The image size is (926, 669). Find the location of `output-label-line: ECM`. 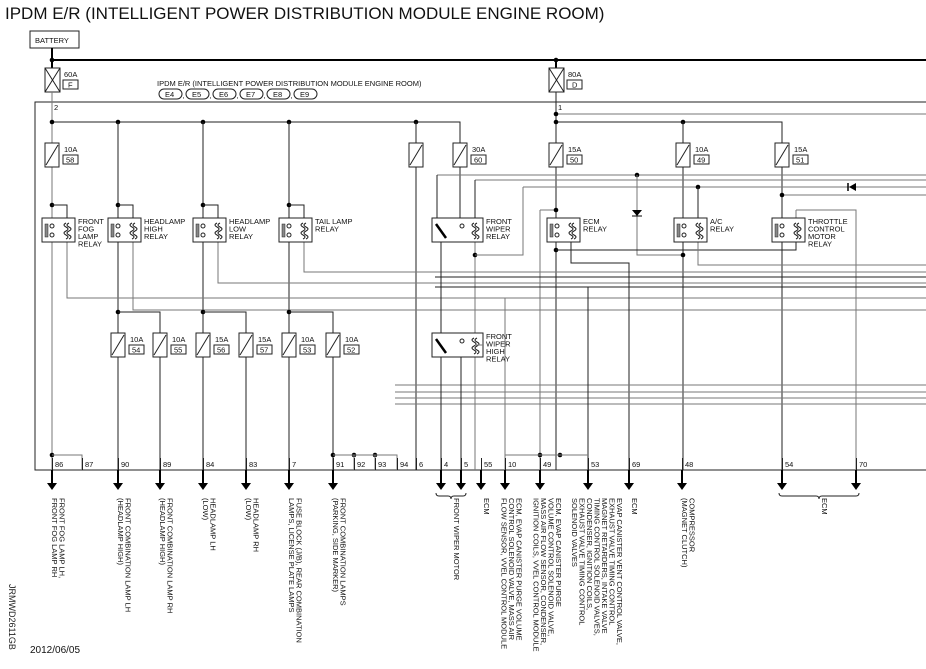

output-label-line: ECM is located at coordinates (634, 506).